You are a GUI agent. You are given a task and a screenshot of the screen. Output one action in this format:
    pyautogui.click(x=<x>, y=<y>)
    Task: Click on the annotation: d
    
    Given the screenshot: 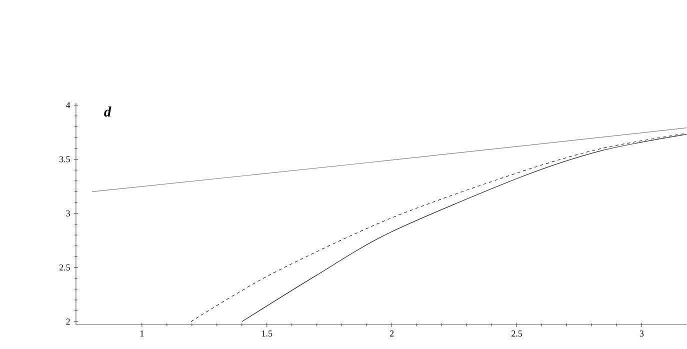 What is the action you would take?
    pyautogui.click(x=108, y=111)
    